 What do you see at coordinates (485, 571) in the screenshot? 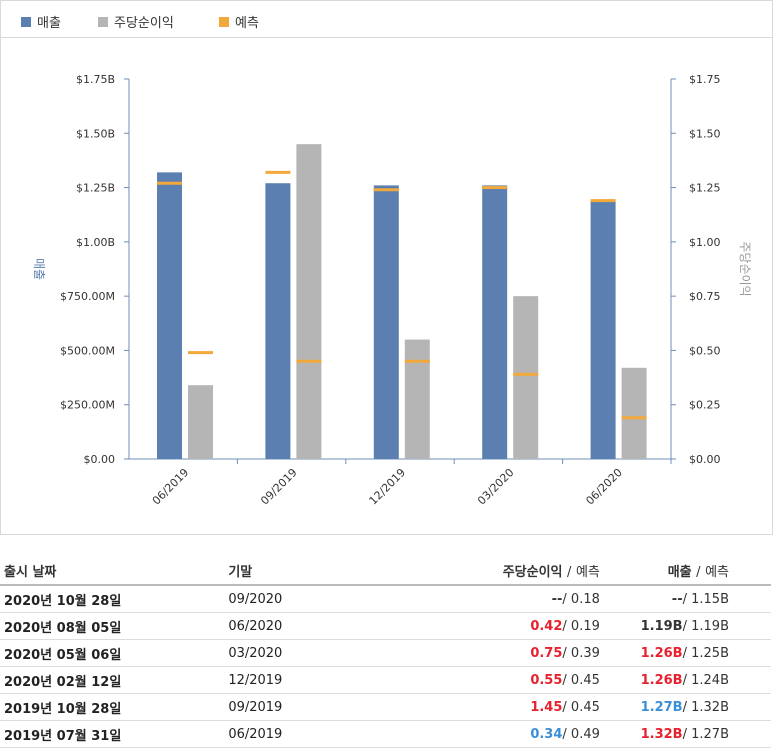
I see `header-eps: 주당순이익 / 예측` at bounding box center [485, 571].